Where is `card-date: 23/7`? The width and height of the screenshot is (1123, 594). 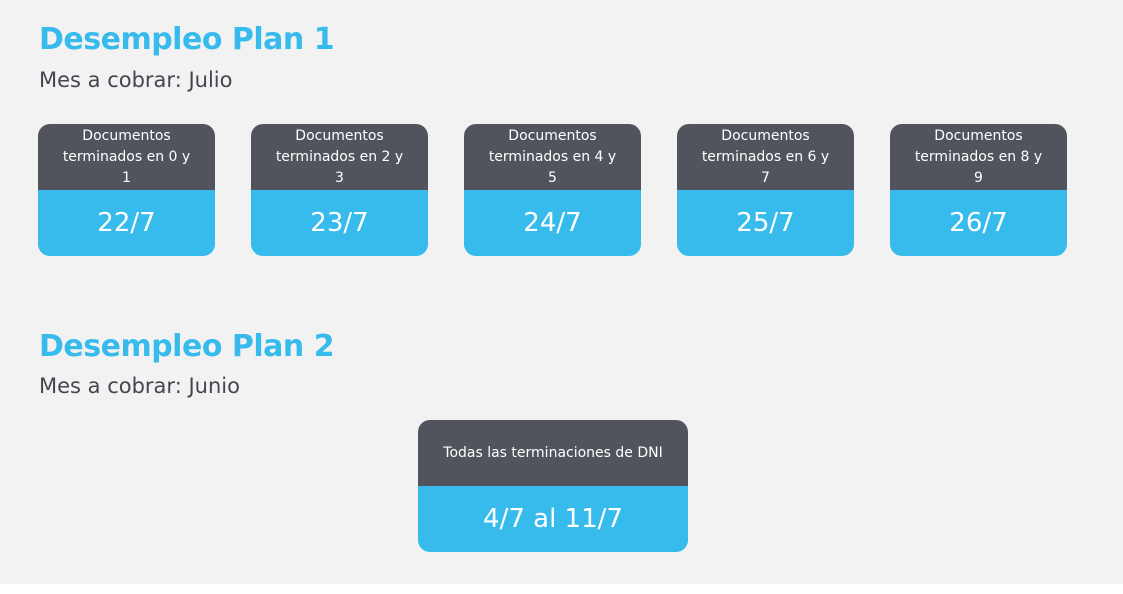 card-date: 23/7 is located at coordinates (339, 223).